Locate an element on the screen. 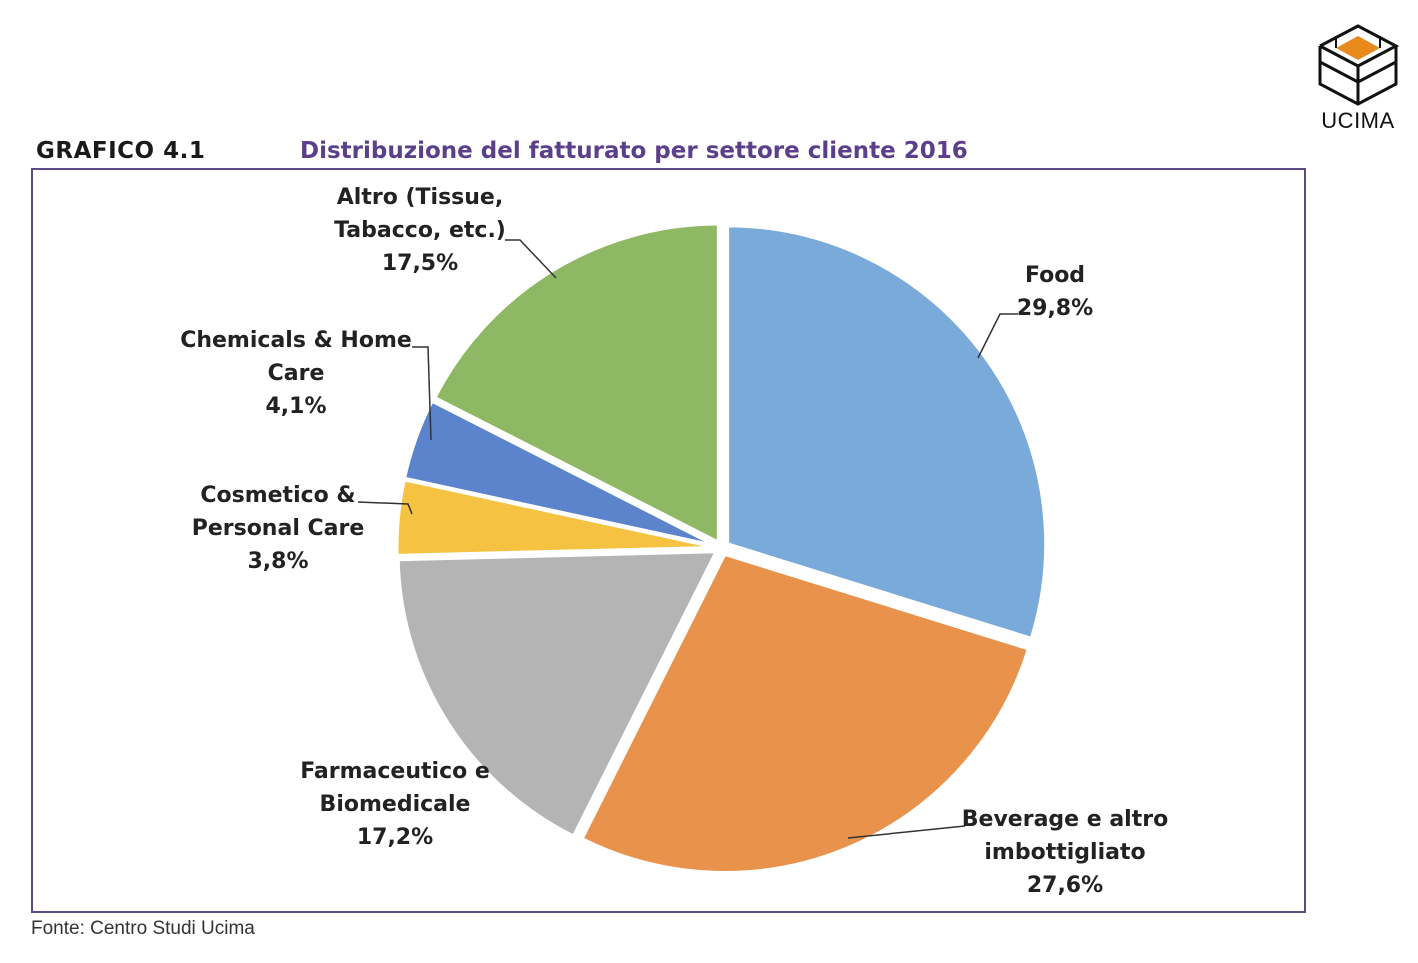 Image resolution: width=1418 pixels, height=963 pixels. slice-label: Farmaceutico e Biomedicale 17,2% is located at coordinates (395, 804).